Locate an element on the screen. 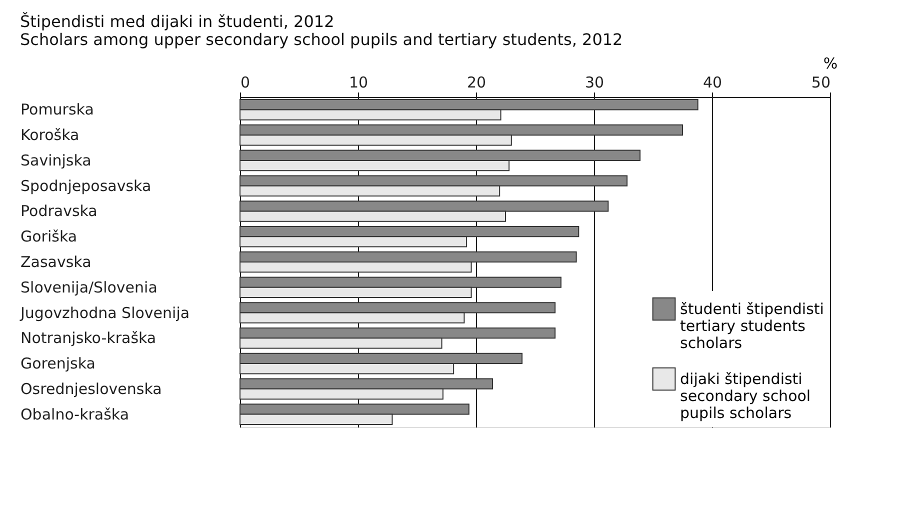 The height and width of the screenshot is (518, 910). y-tick-label: Osrednjeslovenska is located at coordinates (91, 389).